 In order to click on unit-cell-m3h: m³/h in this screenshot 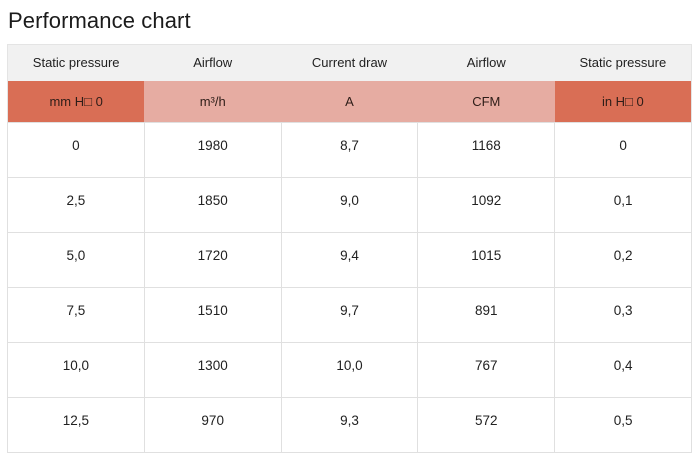, I will do `click(213, 101)`.